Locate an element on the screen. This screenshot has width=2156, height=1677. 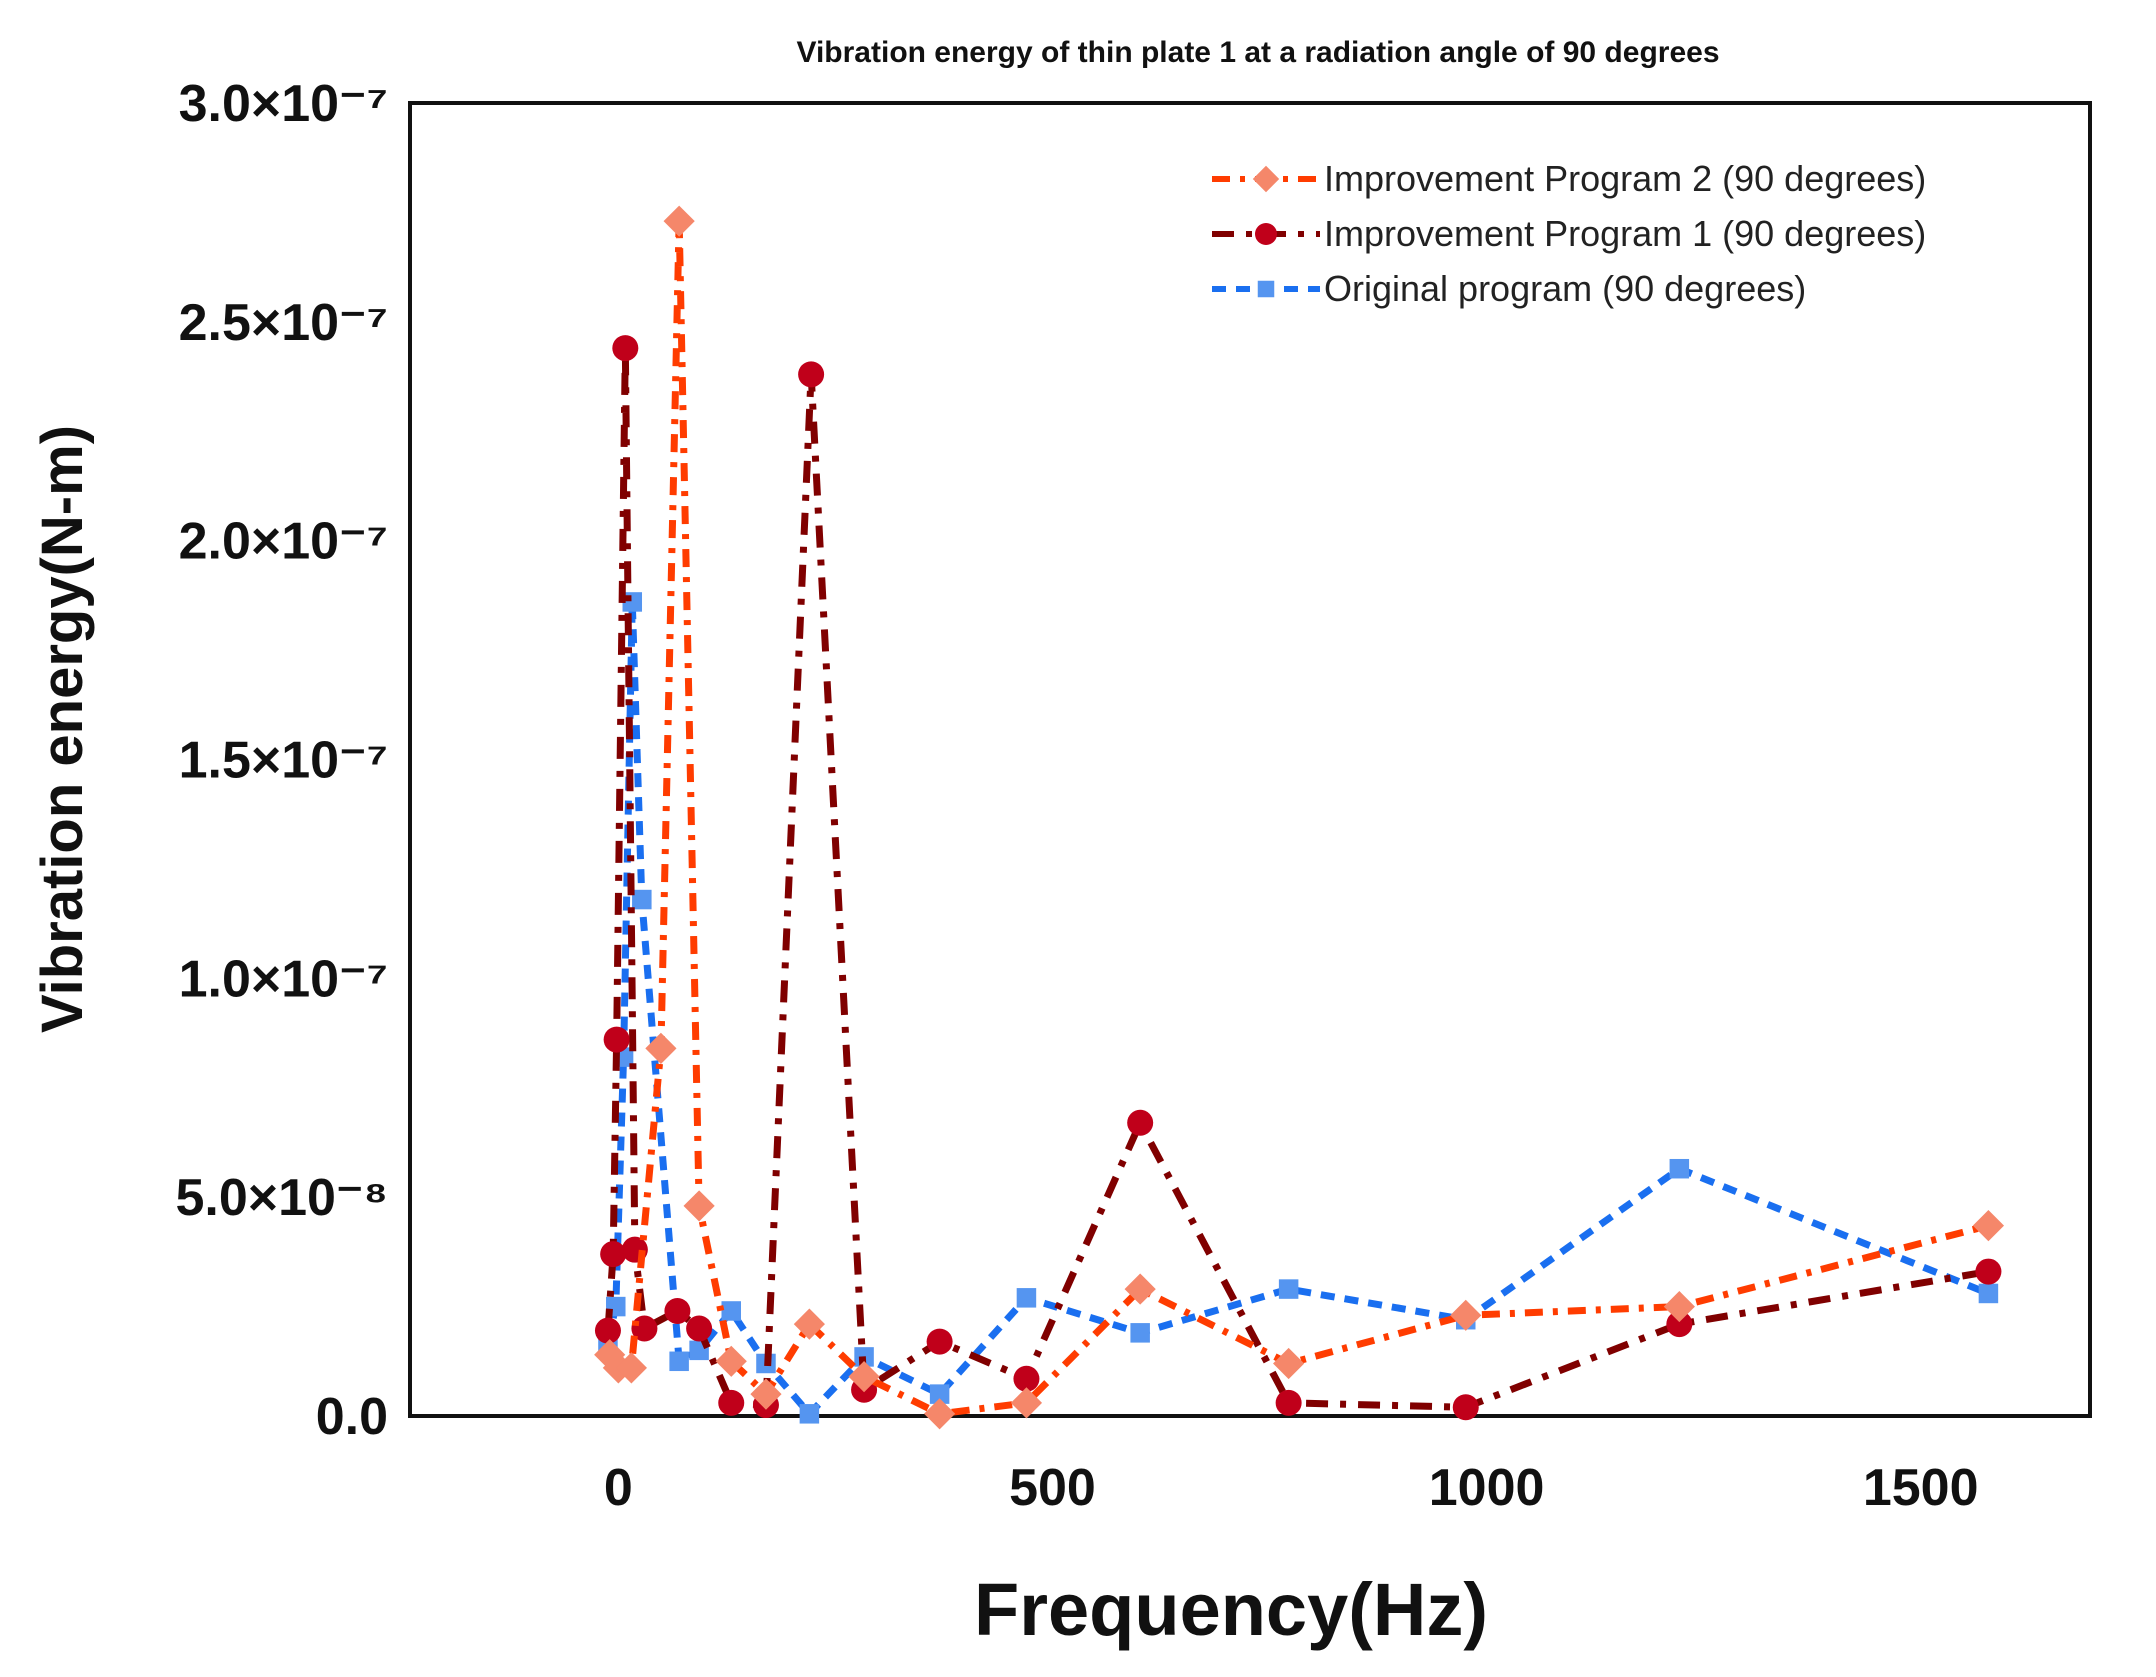
y-tick-label: 1.0×10⁻⁷ is located at coordinates (283, 979).